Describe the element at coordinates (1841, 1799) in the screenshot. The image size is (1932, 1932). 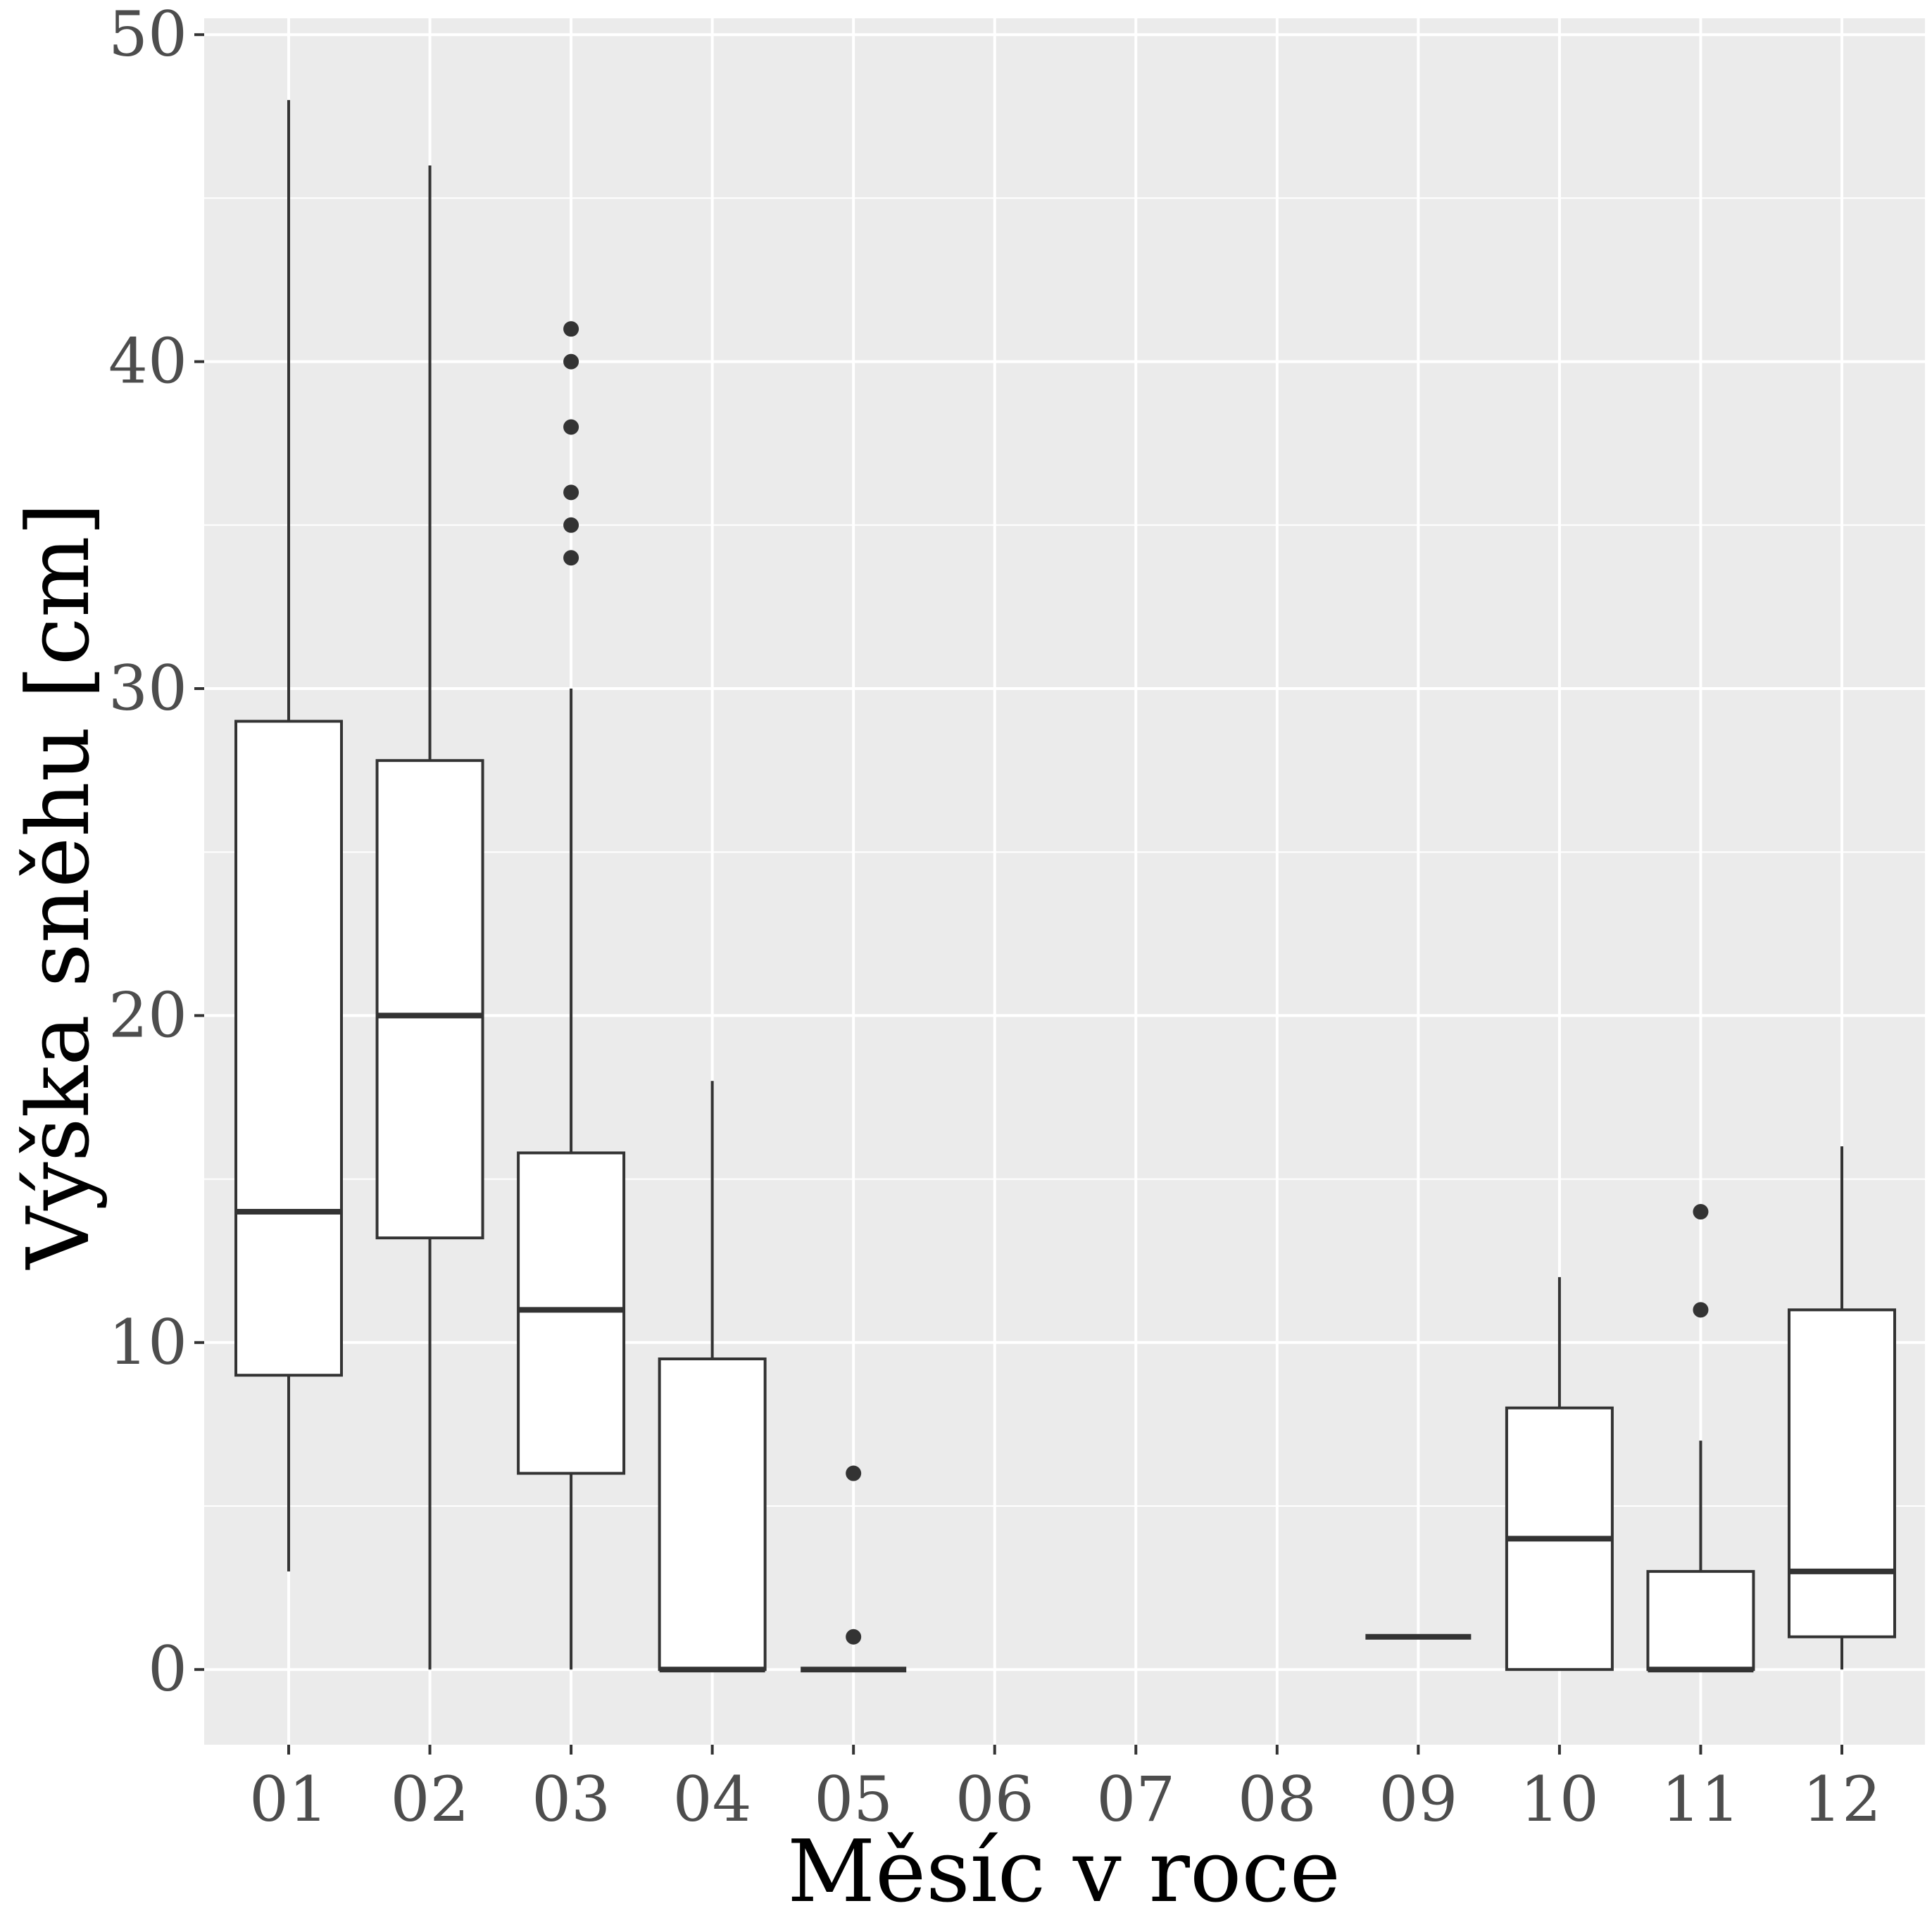
I see `x-tick-label: 12` at that location.